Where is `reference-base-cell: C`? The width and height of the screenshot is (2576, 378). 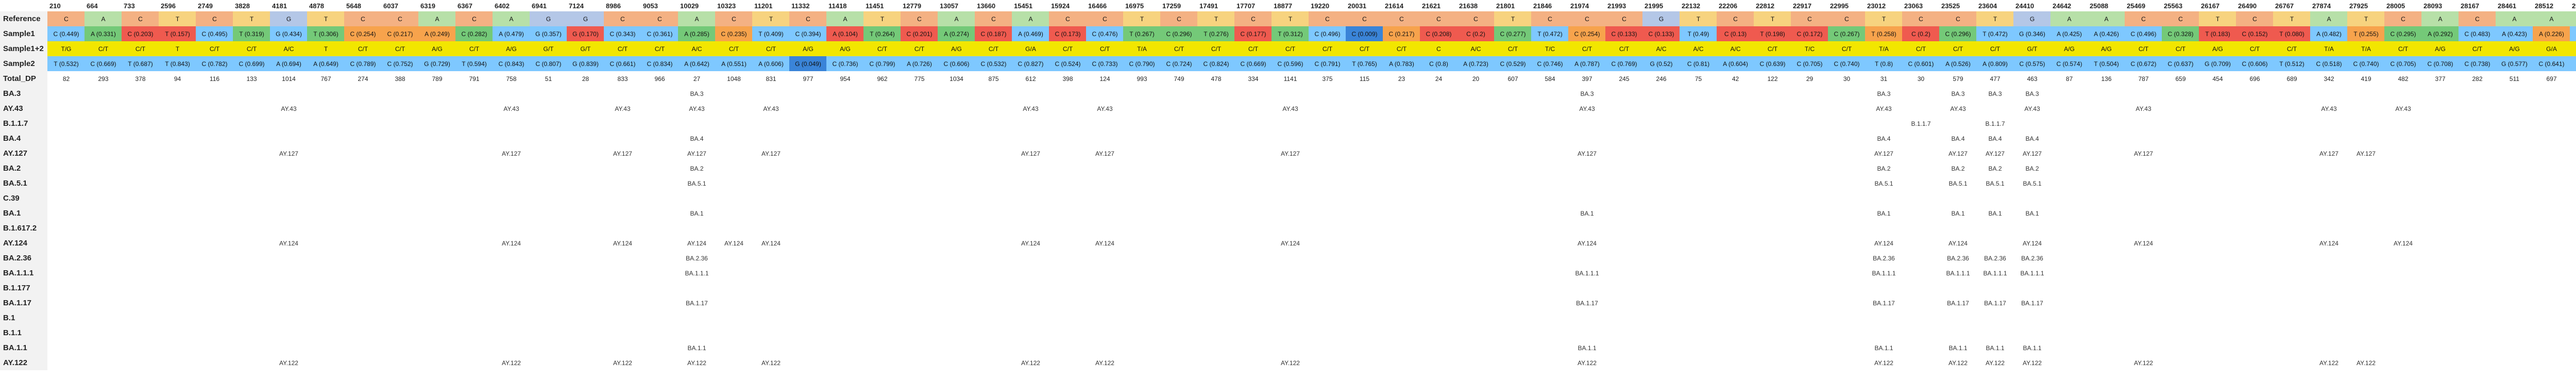
reference-base-cell: C is located at coordinates (623, 18).